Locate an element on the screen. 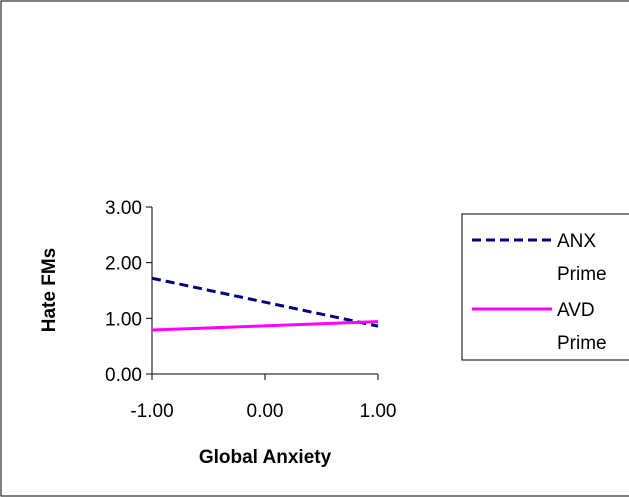  y-axis-ticks: 0.00 1.00 2.00 3.00 is located at coordinates (128, 292).